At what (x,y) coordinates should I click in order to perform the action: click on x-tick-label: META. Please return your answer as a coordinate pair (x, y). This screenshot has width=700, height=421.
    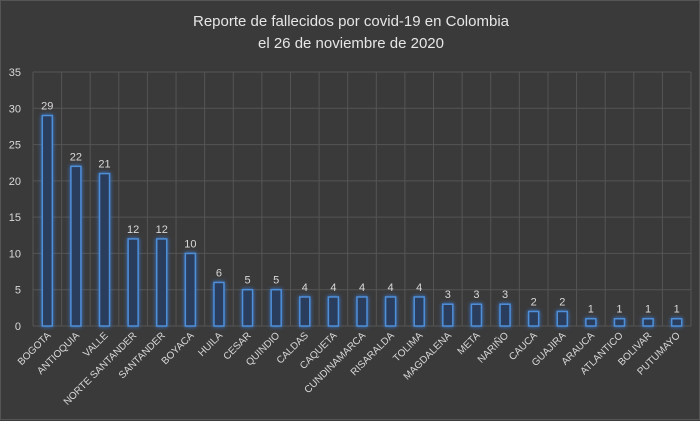
    Looking at the image, I should click on (469, 343).